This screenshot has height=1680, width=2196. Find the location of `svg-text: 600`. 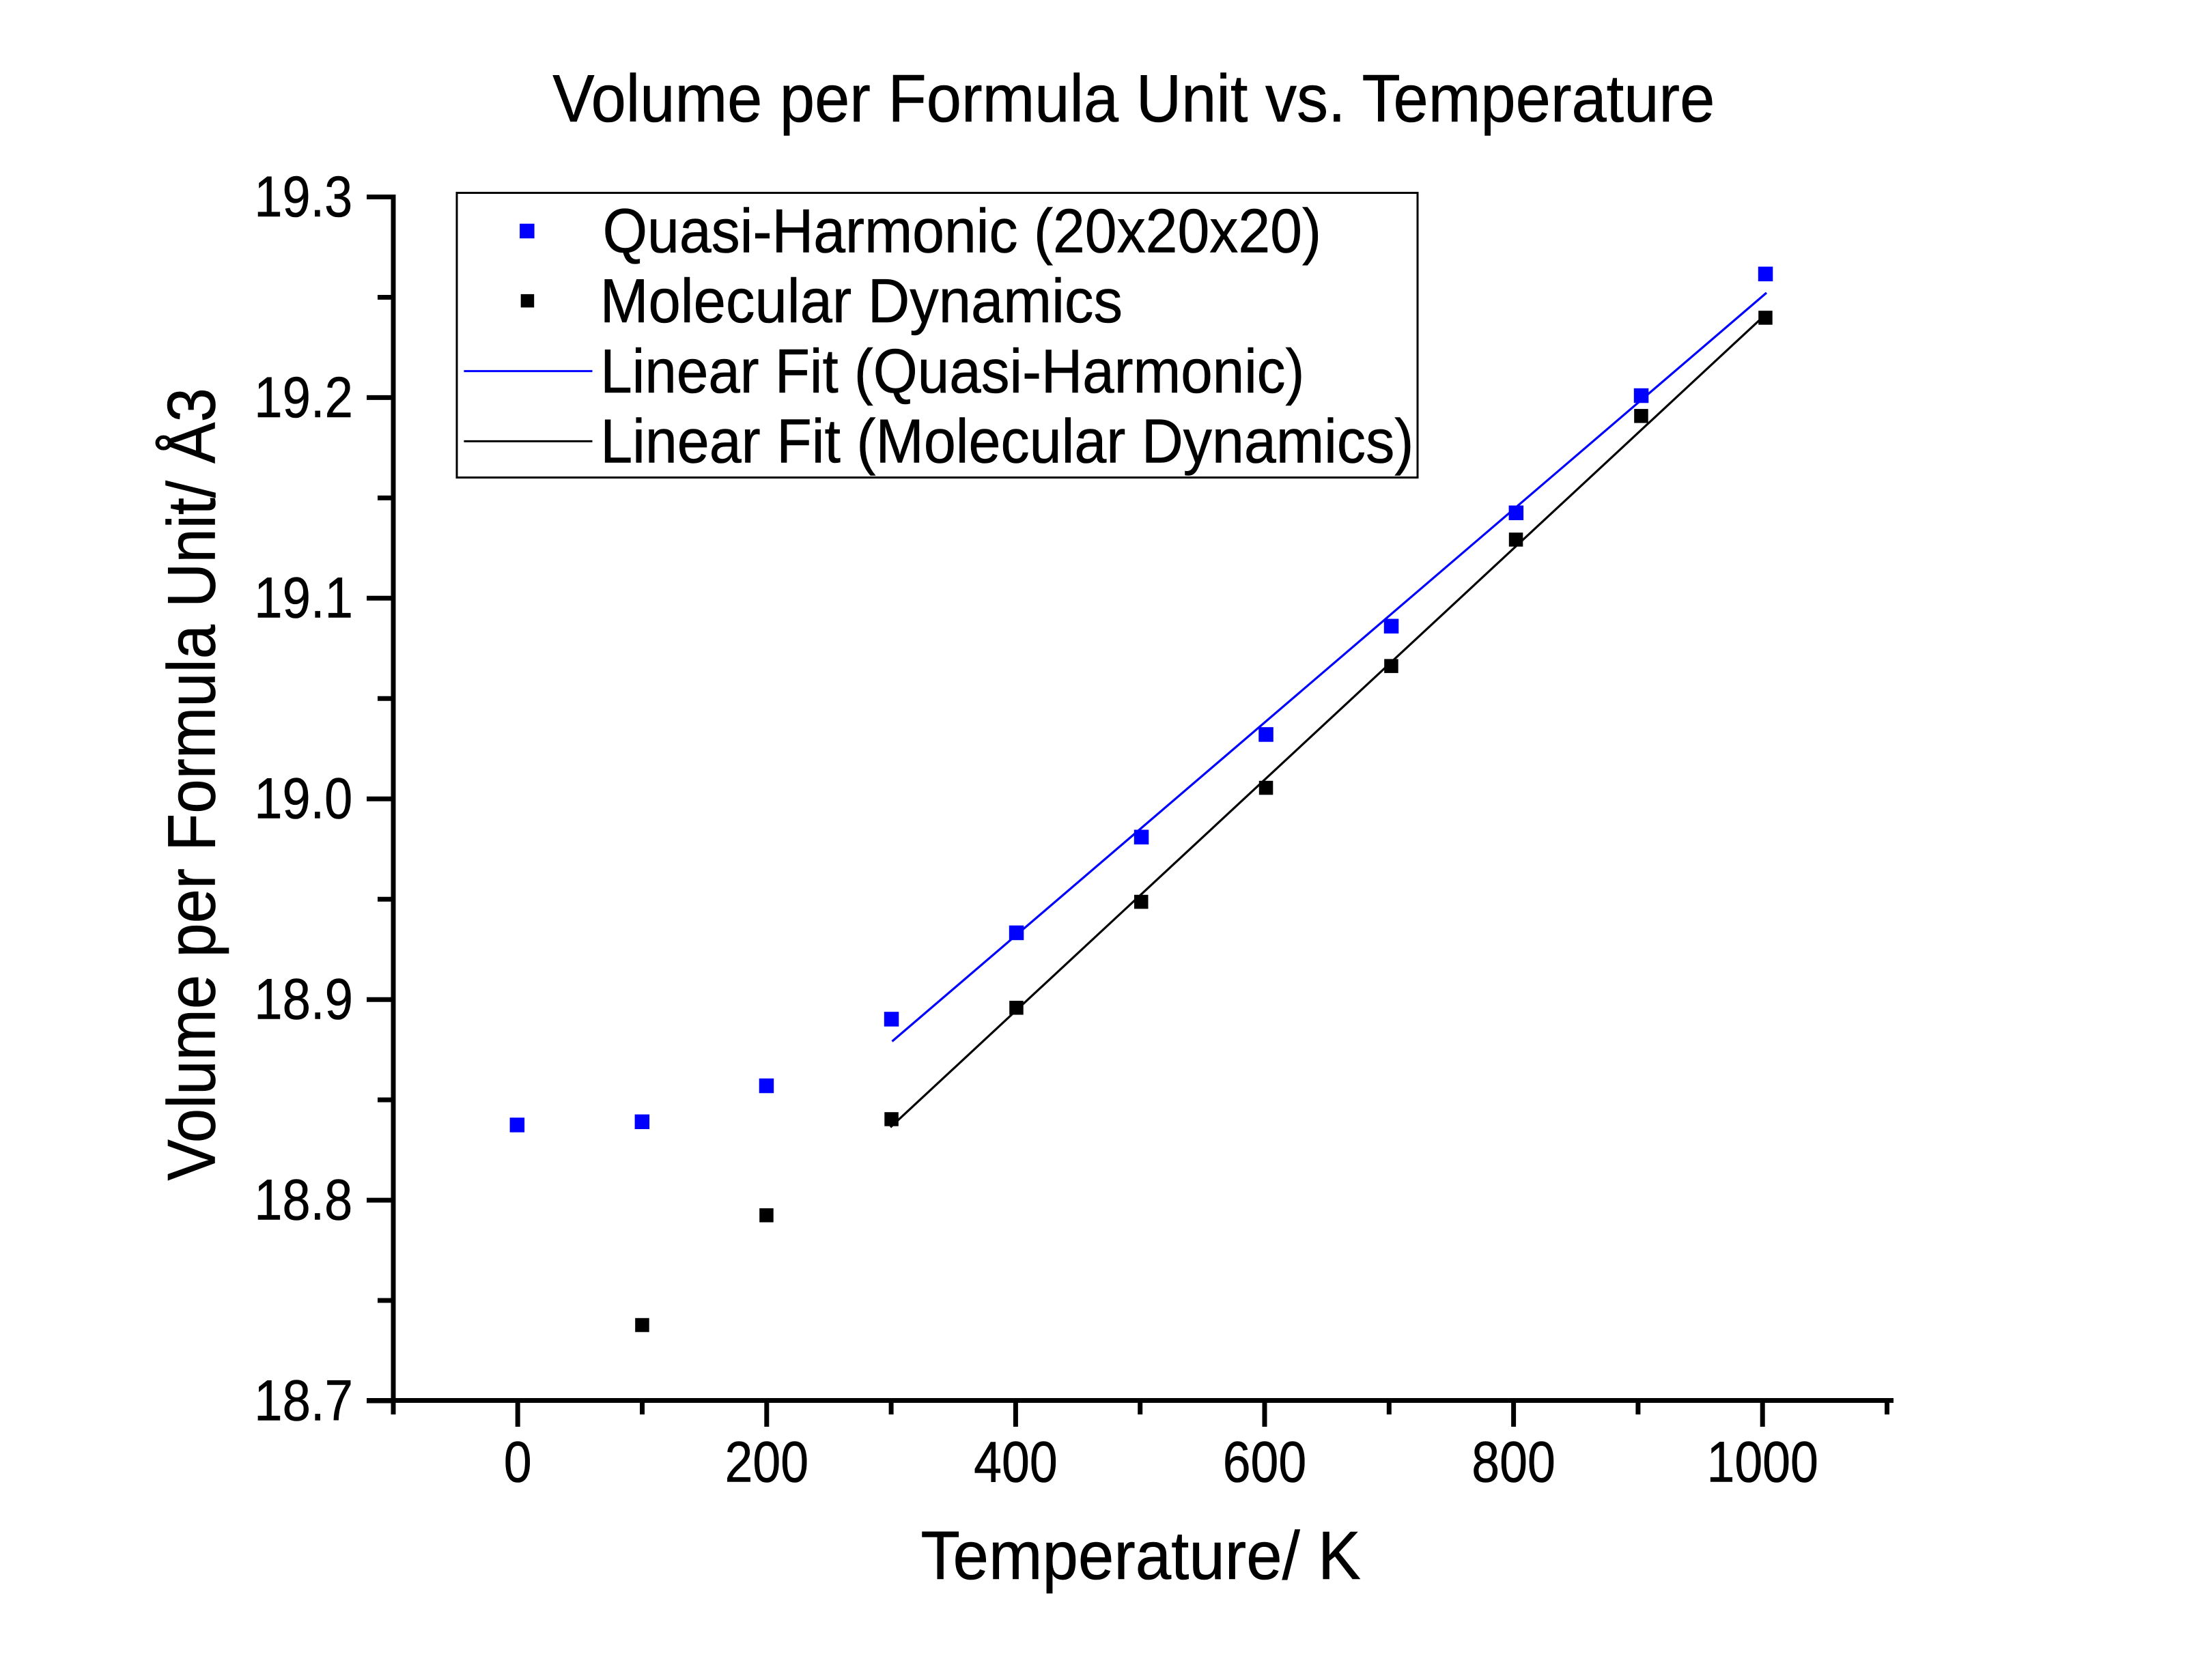

svg-text: 600 is located at coordinates (1265, 1462).